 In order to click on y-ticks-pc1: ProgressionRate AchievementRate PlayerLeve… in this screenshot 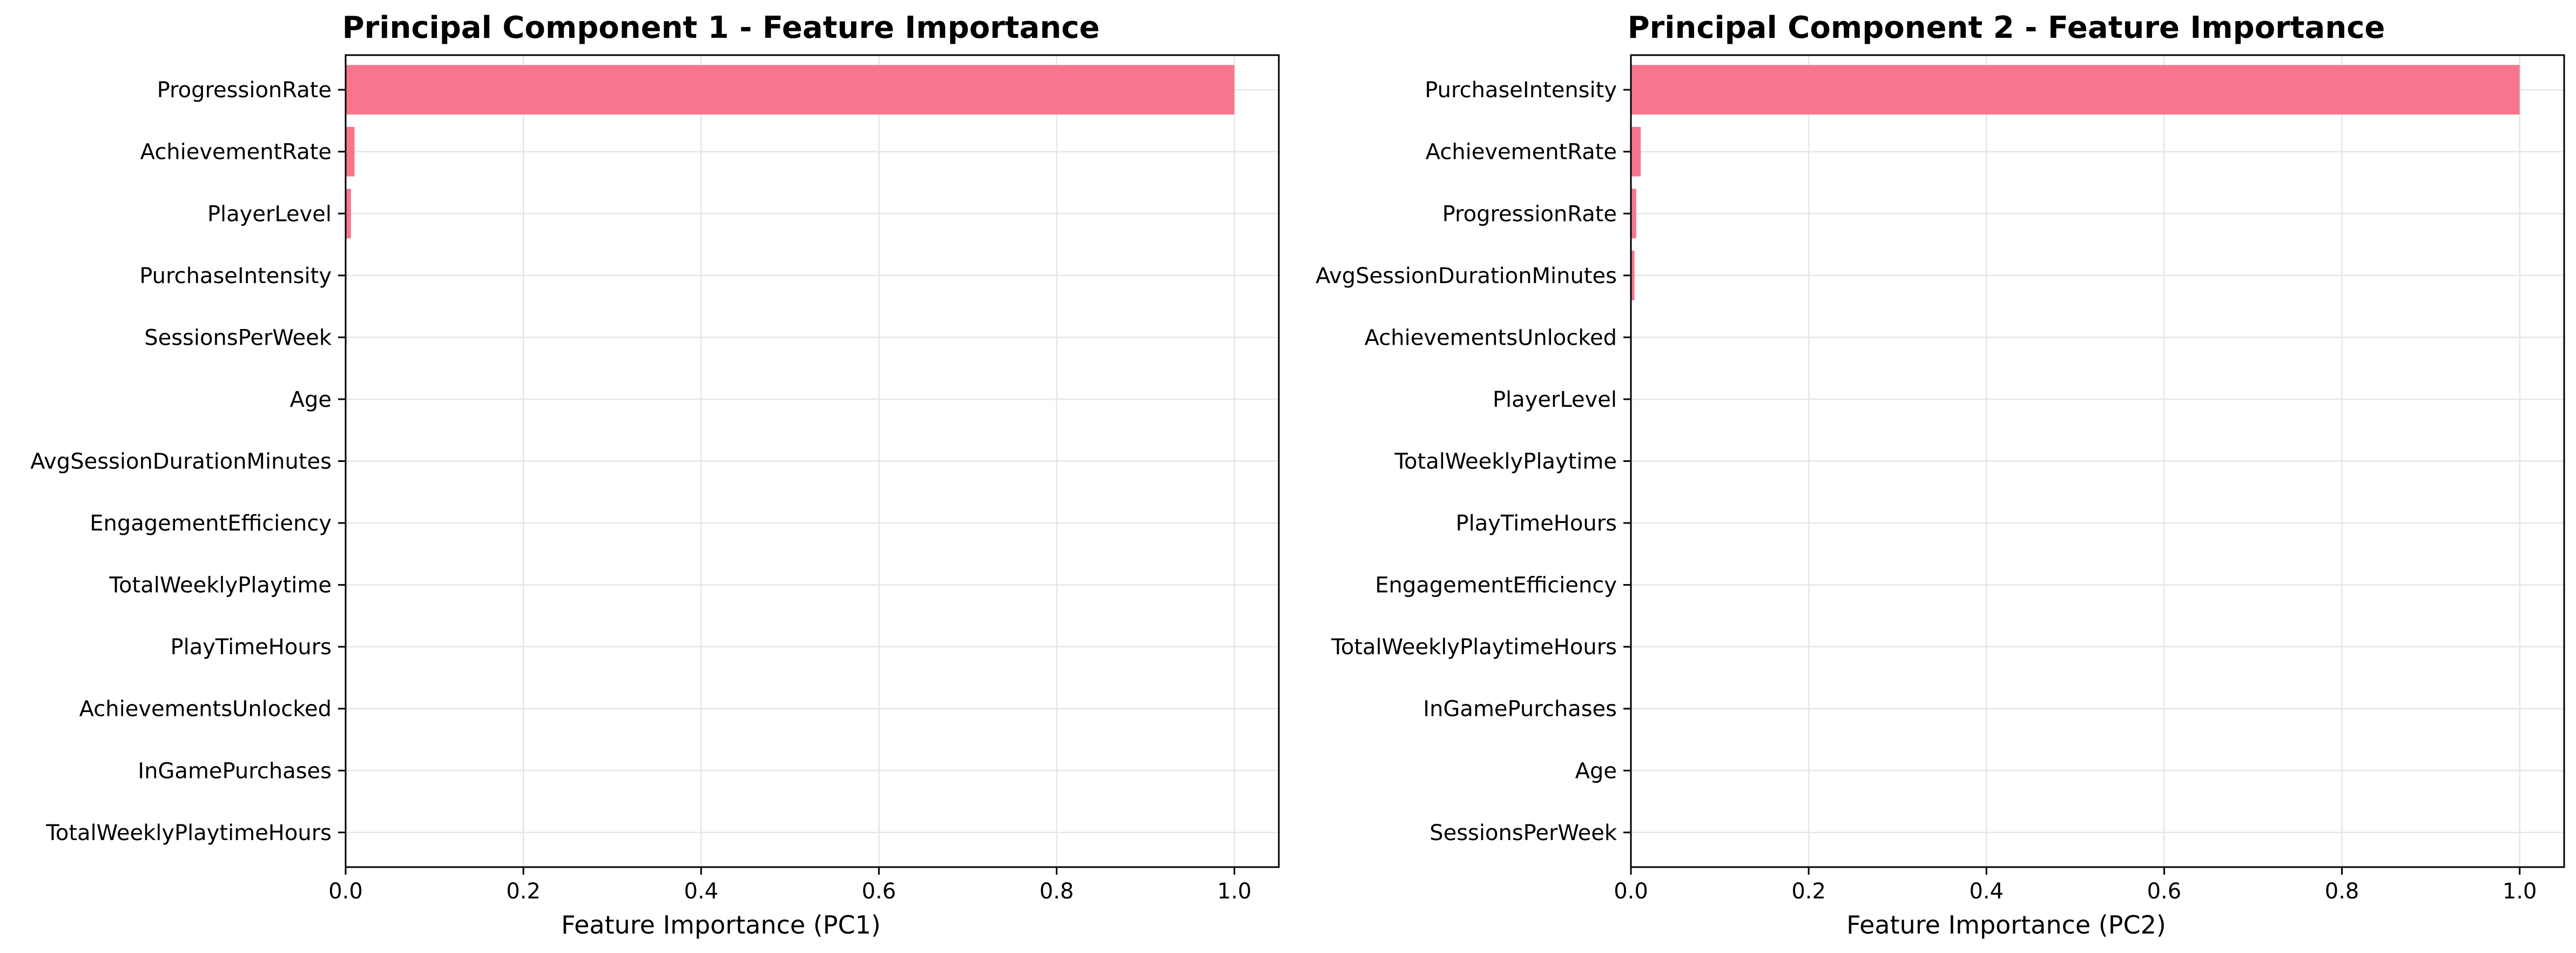, I will do `click(188, 461)`.